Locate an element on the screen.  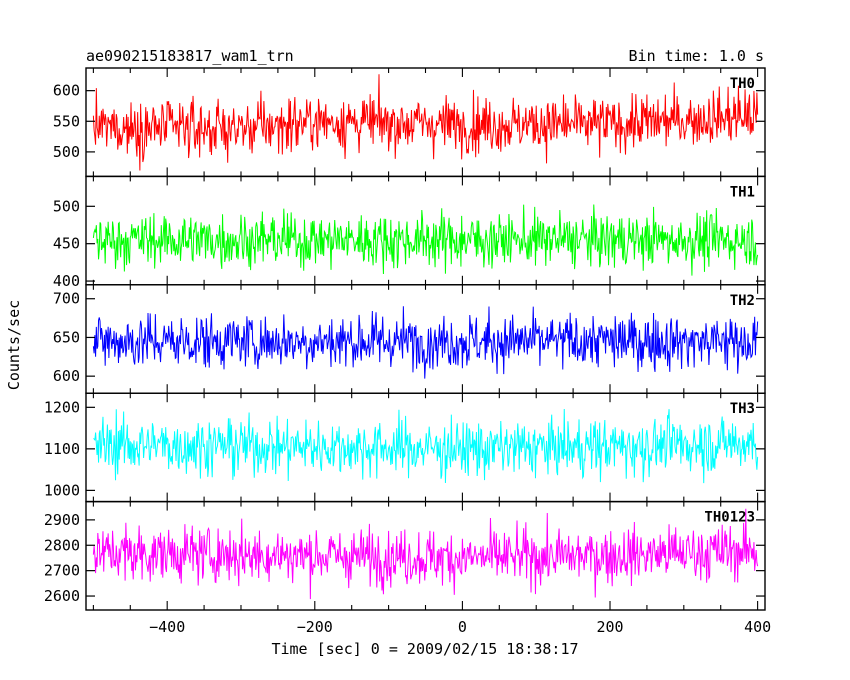
y-axis-label: Counts/sec is located at coordinates (14, 345).